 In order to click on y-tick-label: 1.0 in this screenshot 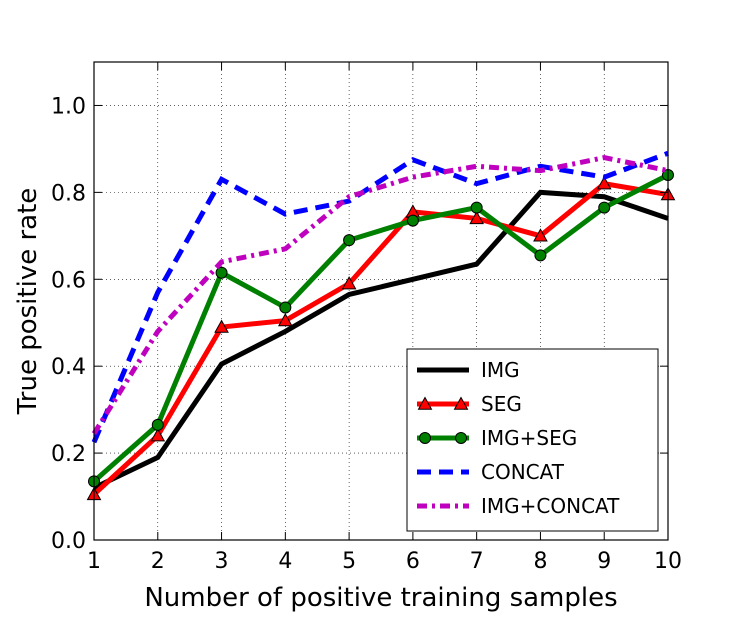, I will do `click(68, 106)`.